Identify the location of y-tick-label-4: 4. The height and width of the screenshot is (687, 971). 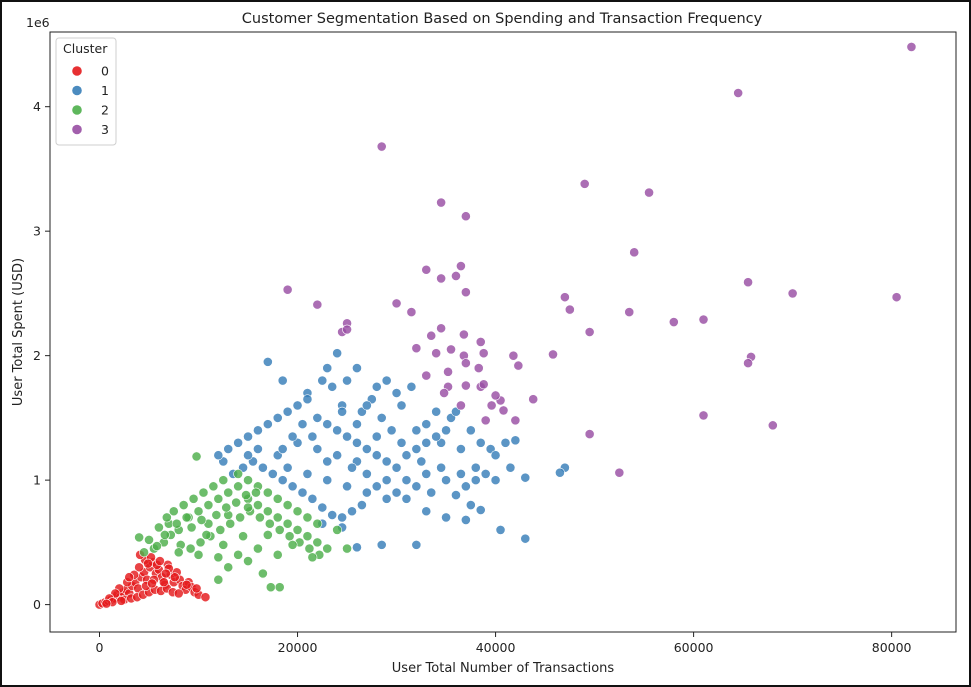
(37, 106).